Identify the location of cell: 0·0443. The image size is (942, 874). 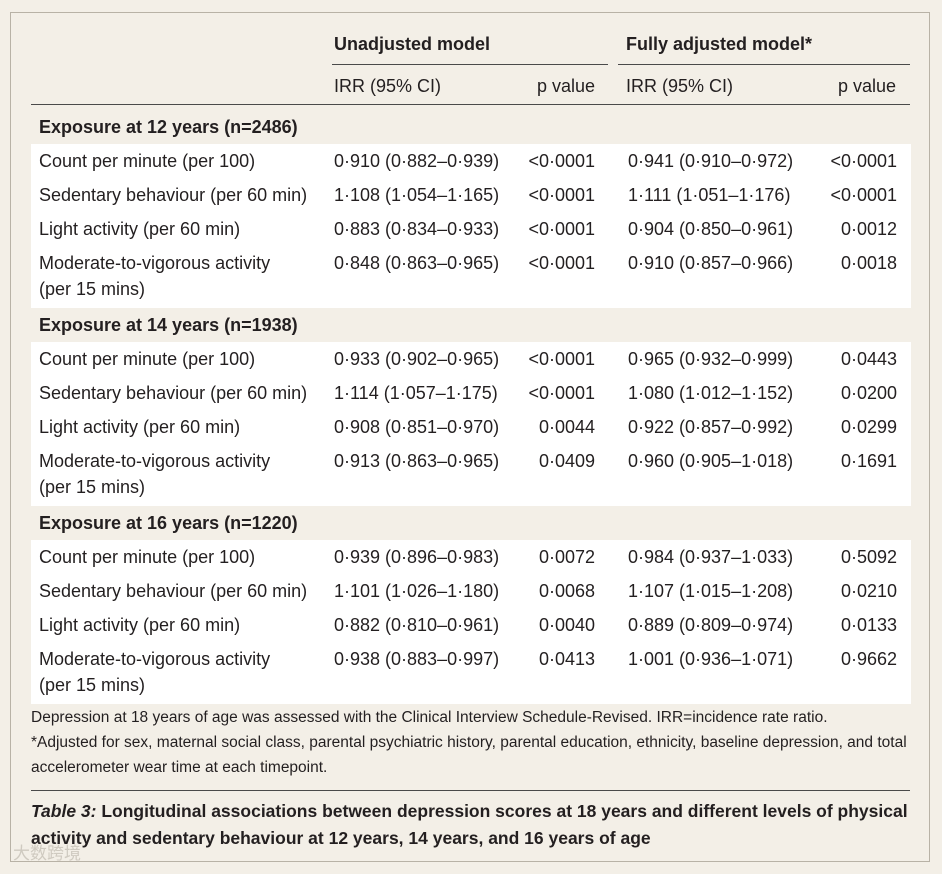
(868, 359).